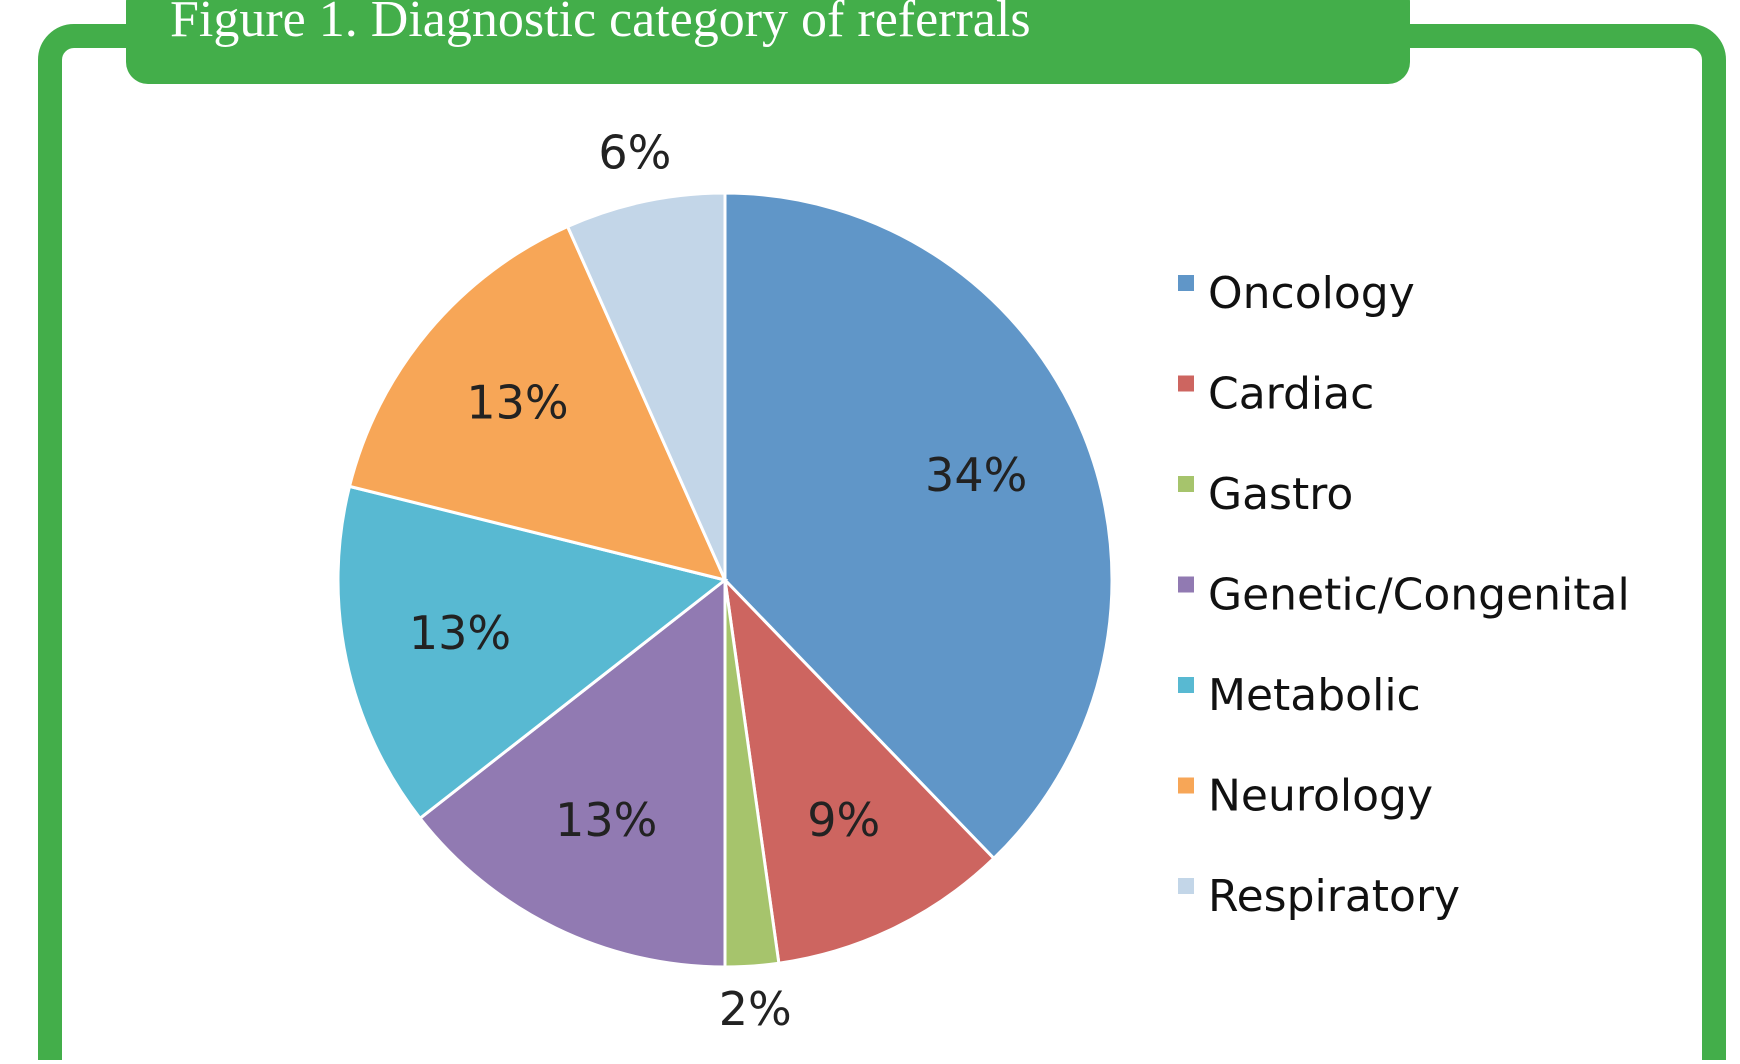 This screenshot has height=1064, width=1740. I want to click on data-label: 9%, so click(843, 820).